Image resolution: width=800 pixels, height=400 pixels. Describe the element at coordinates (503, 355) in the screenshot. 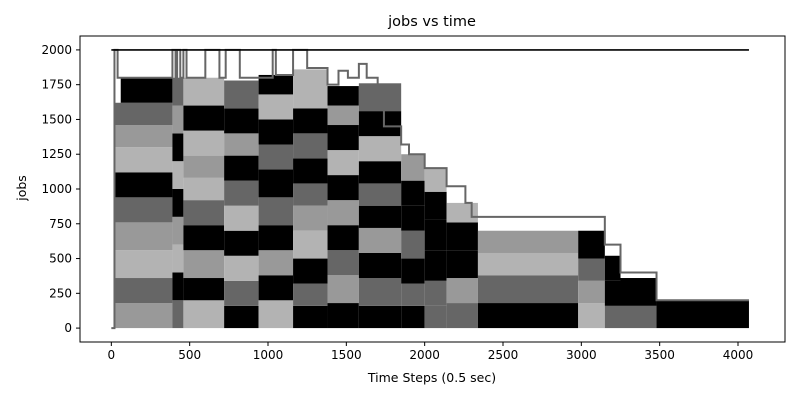

I see `x-tick-label: 2500` at that location.